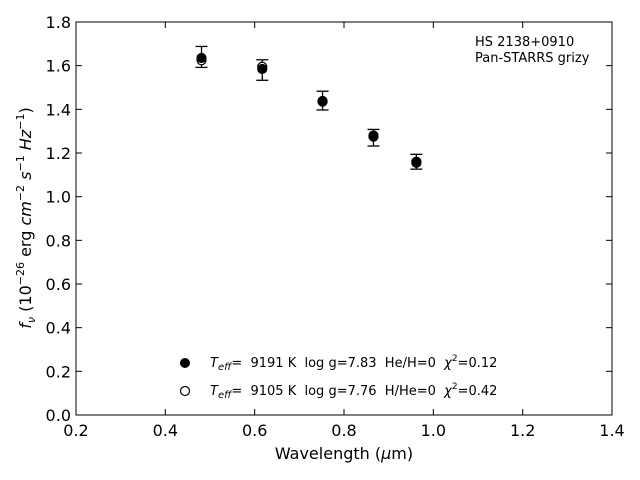 The image size is (640, 480). What do you see at coordinates (433, 430) in the screenshot?
I see `x-tick-label: 1.0` at bounding box center [433, 430].